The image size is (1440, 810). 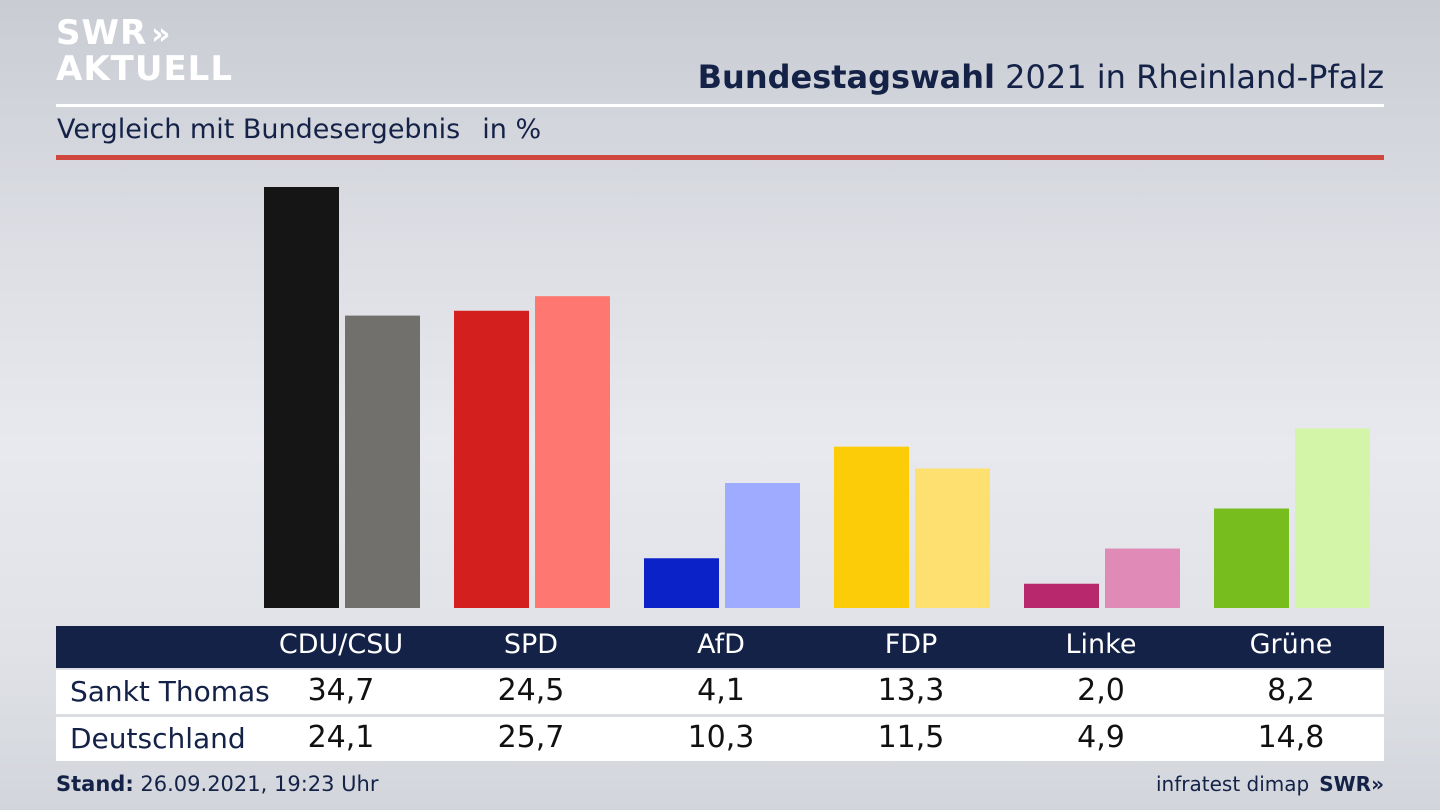 I want to click on value-afd-sankt-thomas: 4,1, so click(x=721, y=690).